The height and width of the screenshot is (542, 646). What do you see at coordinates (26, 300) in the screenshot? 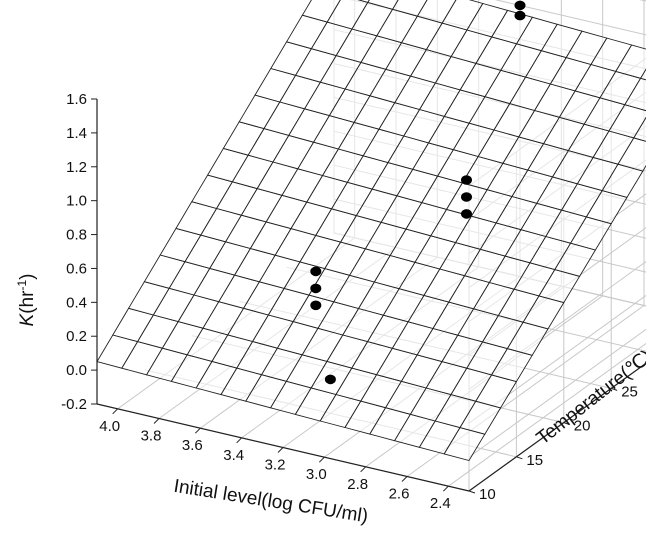
I see `z-axis-title: K(hr-1)` at bounding box center [26, 300].